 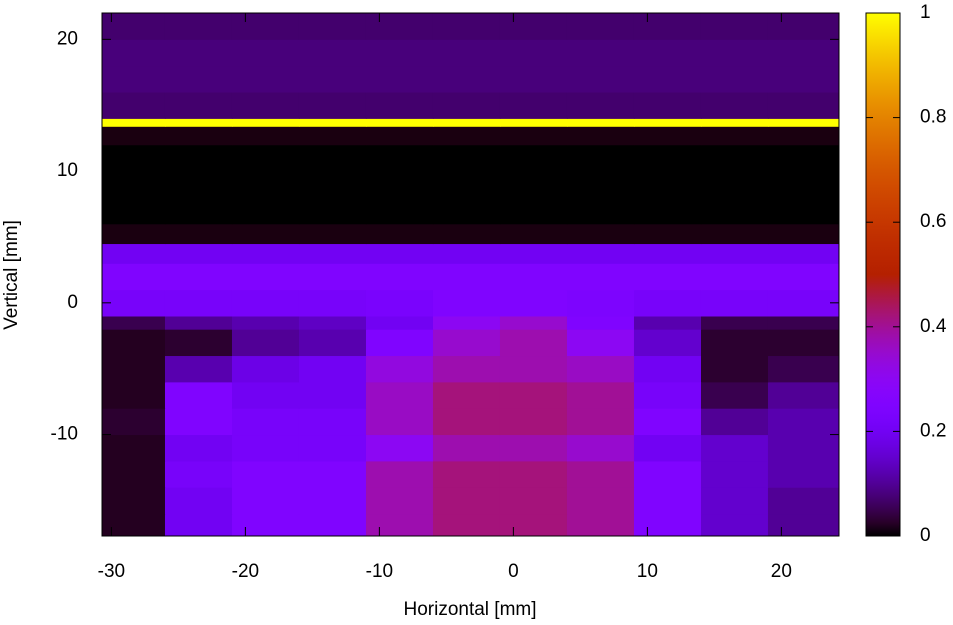 I want to click on x-axis-label: Horizontal [mm], so click(x=469, y=609).